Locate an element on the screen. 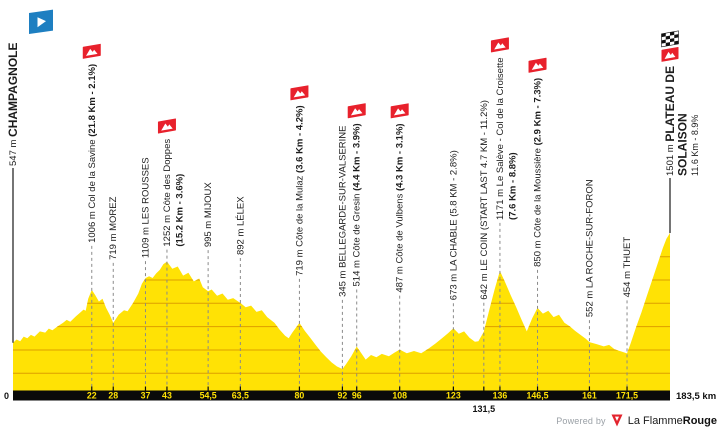  laflammerouge-logo-icon is located at coordinates (617, 420).